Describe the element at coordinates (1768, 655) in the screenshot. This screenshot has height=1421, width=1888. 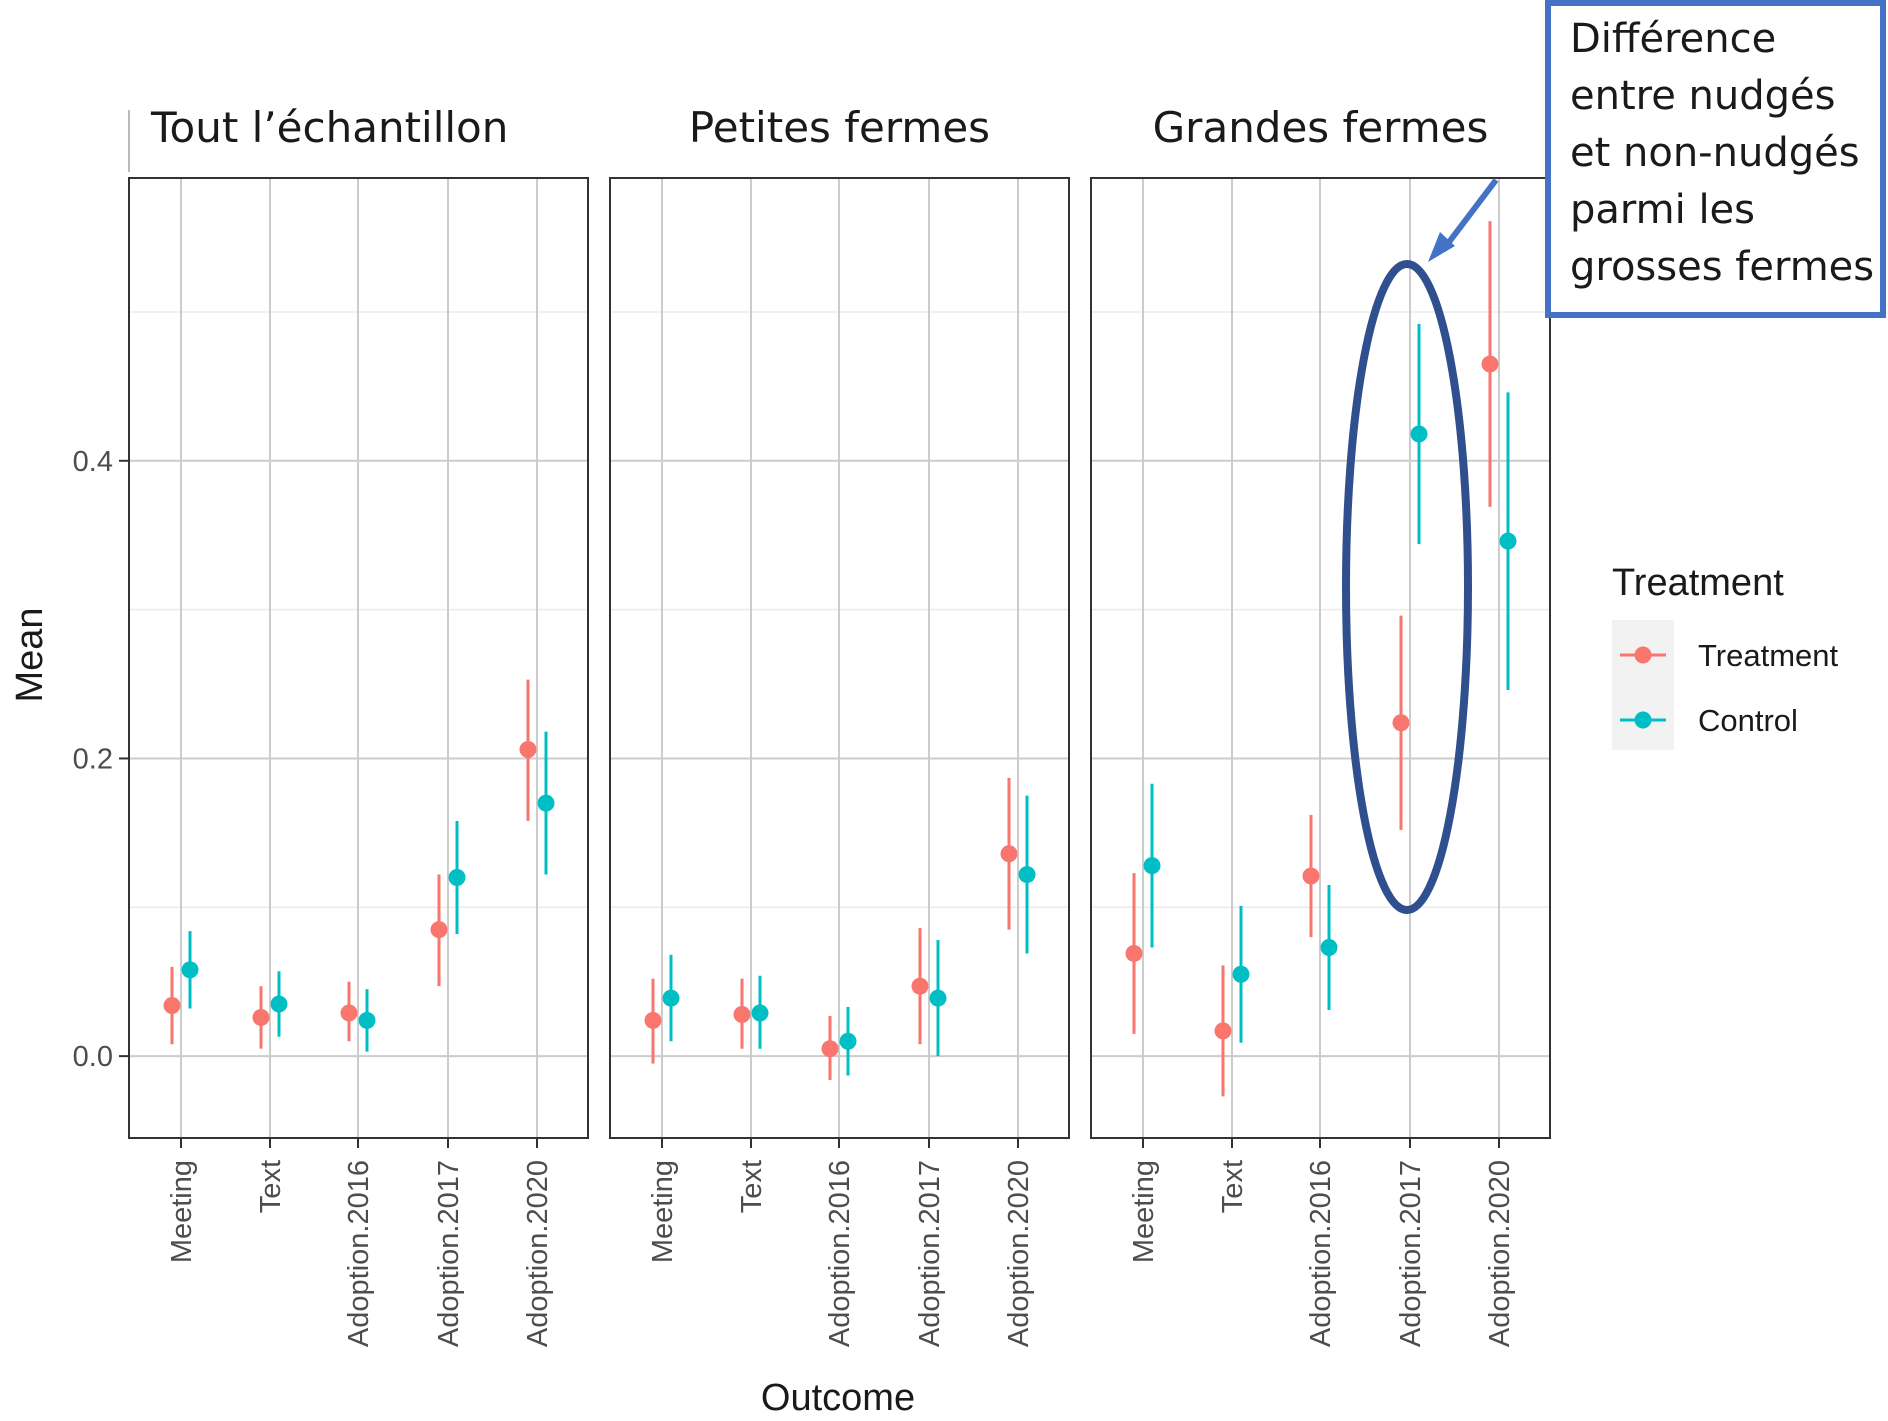
I see `legend-label: Treatment` at that location.